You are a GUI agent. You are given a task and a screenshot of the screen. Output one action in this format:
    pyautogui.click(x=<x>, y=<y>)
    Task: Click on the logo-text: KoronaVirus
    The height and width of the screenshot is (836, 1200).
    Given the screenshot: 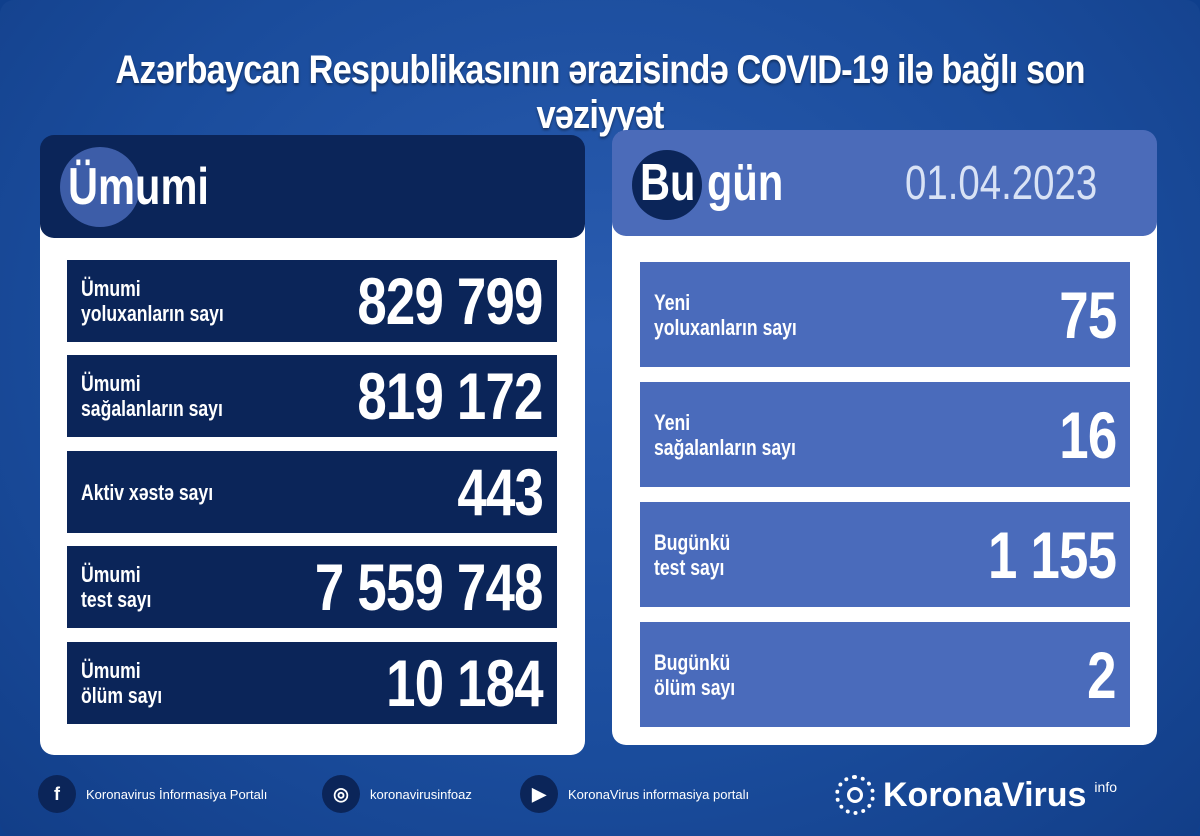 What is the action you would take?
    pyautogui.click(x=985, y=794)
    